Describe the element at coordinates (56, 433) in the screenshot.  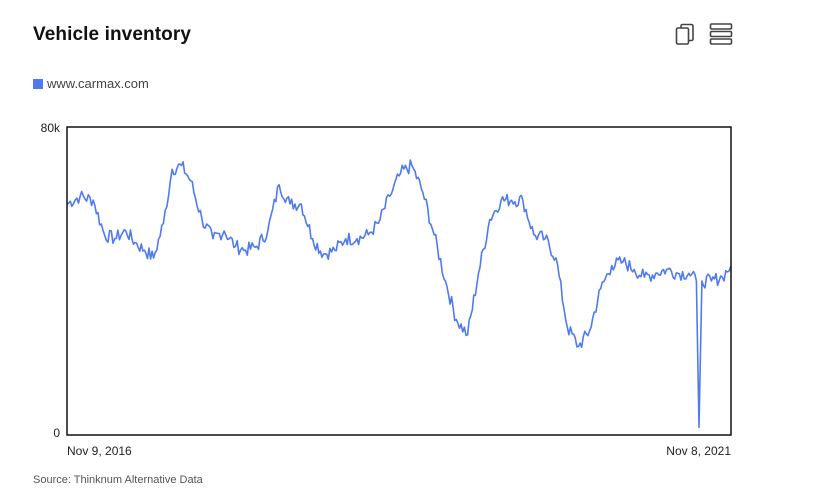
I see `y-tick-label-0: 0` at that location.